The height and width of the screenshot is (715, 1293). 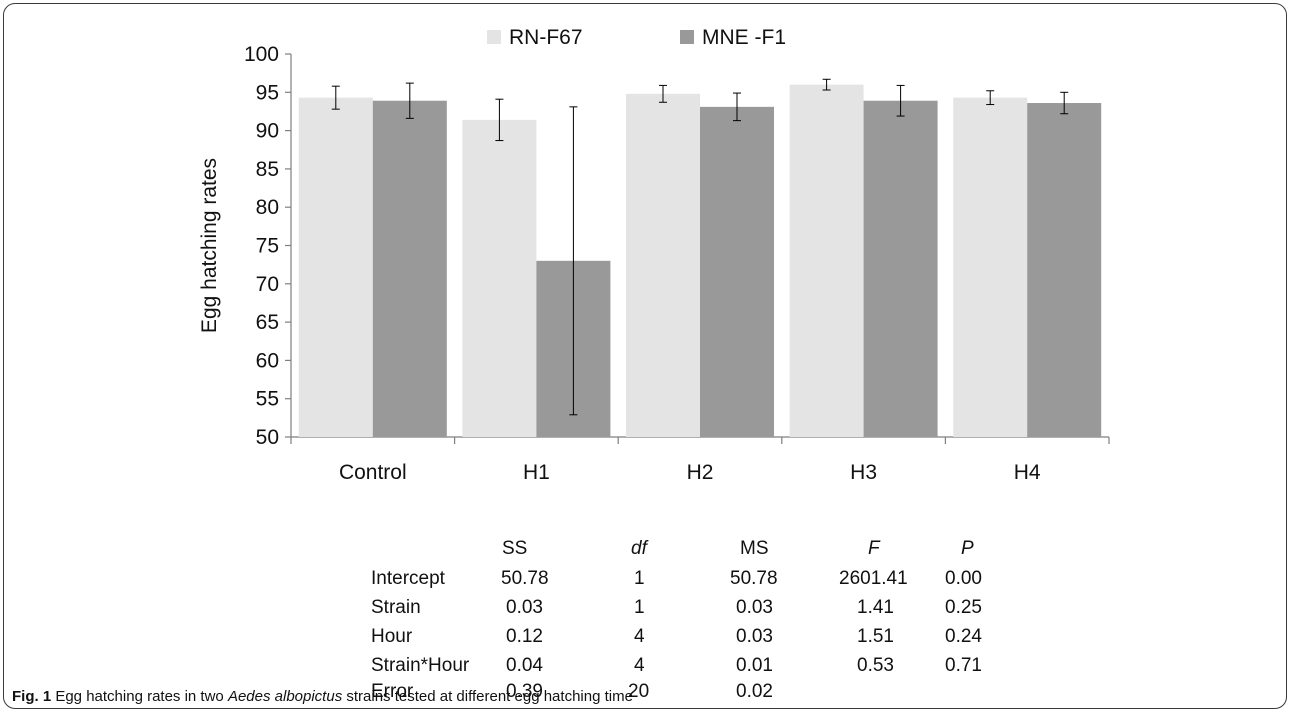 What do you see at coordinates (524, 691) in the screenshot?
I see `table-cell: 0.39` at bounding box center [524, 691].